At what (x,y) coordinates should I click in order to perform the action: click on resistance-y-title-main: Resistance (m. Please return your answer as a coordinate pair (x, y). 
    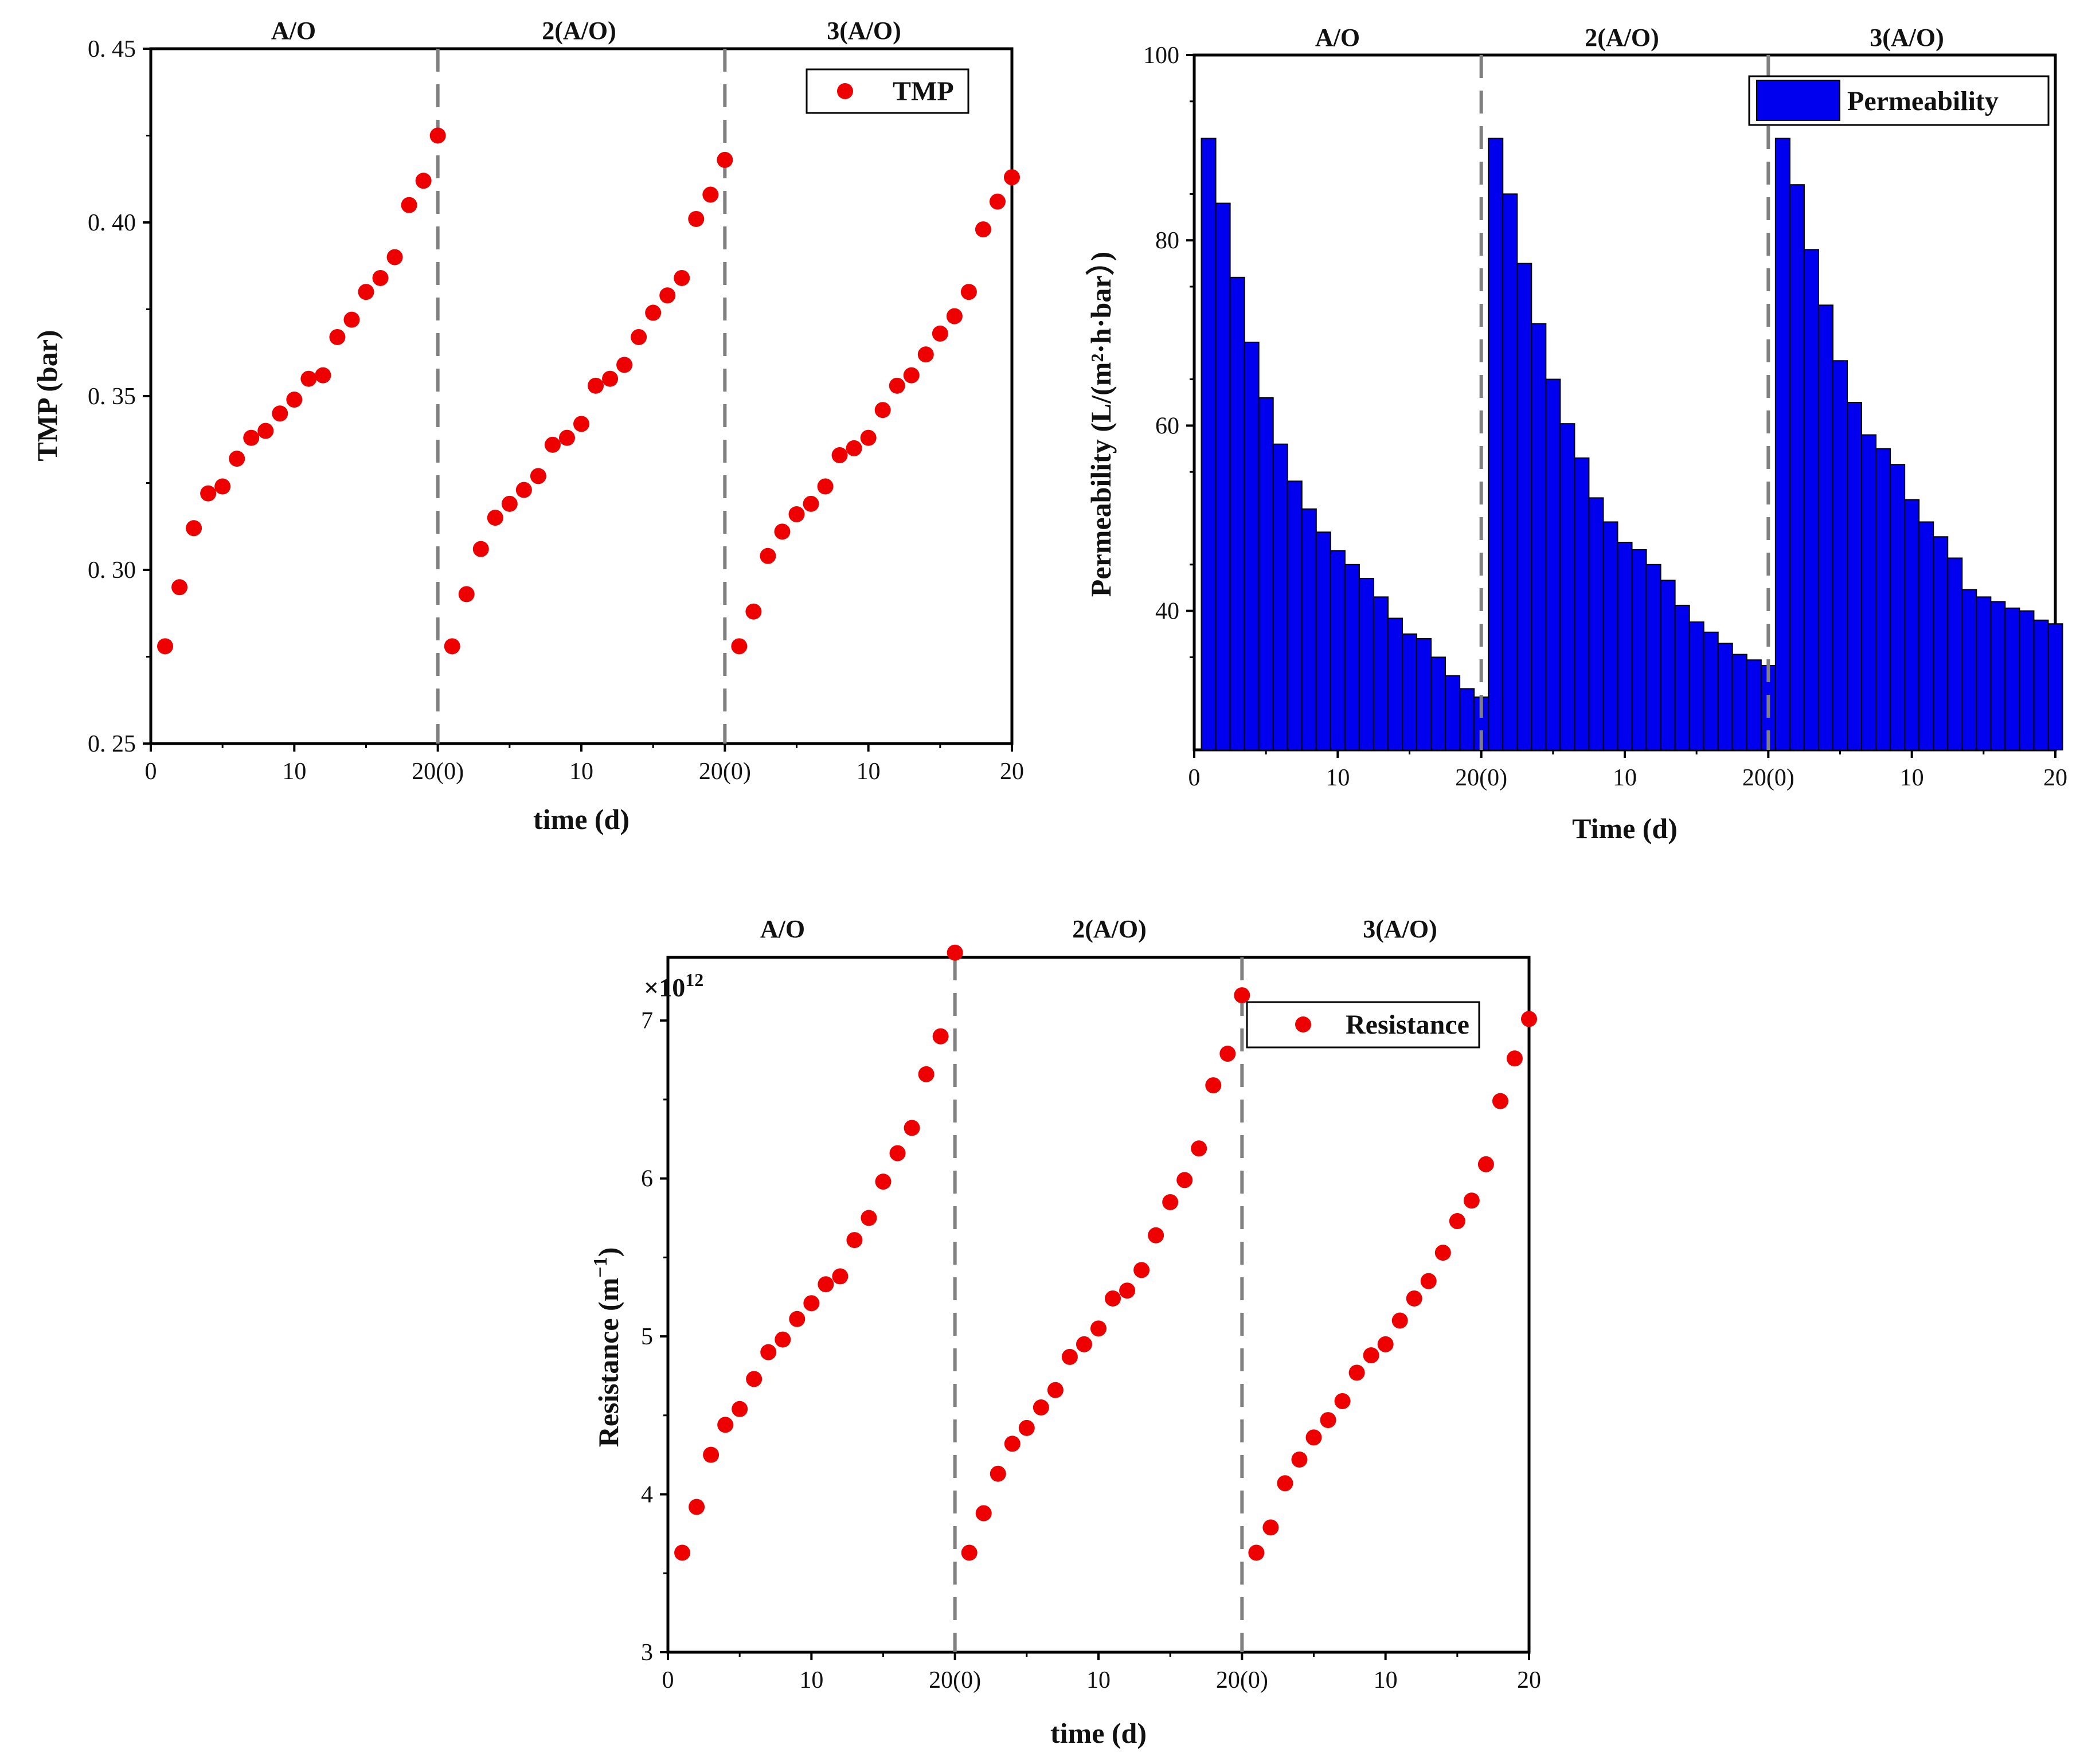
    Looking at the image, I should click on (608, 1363).